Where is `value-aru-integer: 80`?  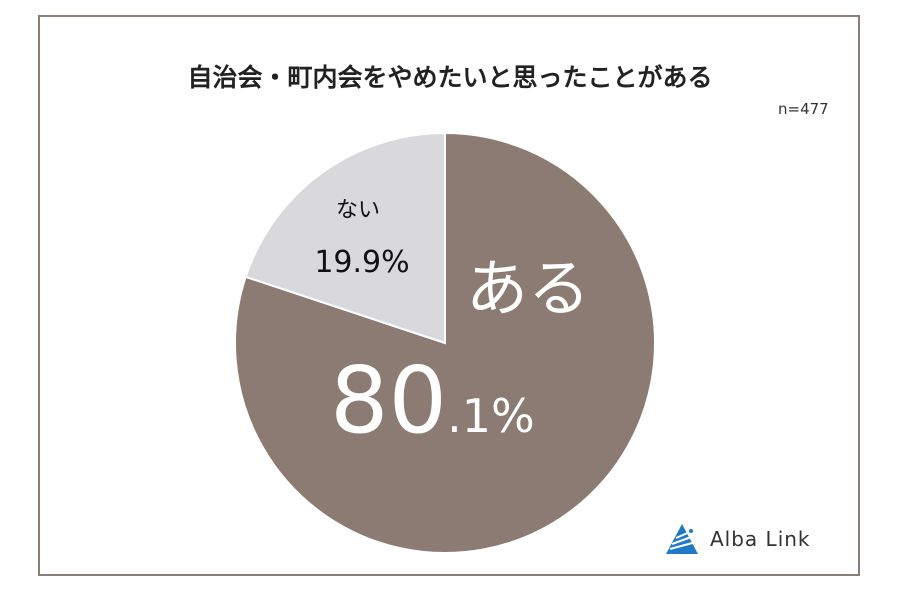
value-aru-integer: 80 is located at coordinates (388, 400).